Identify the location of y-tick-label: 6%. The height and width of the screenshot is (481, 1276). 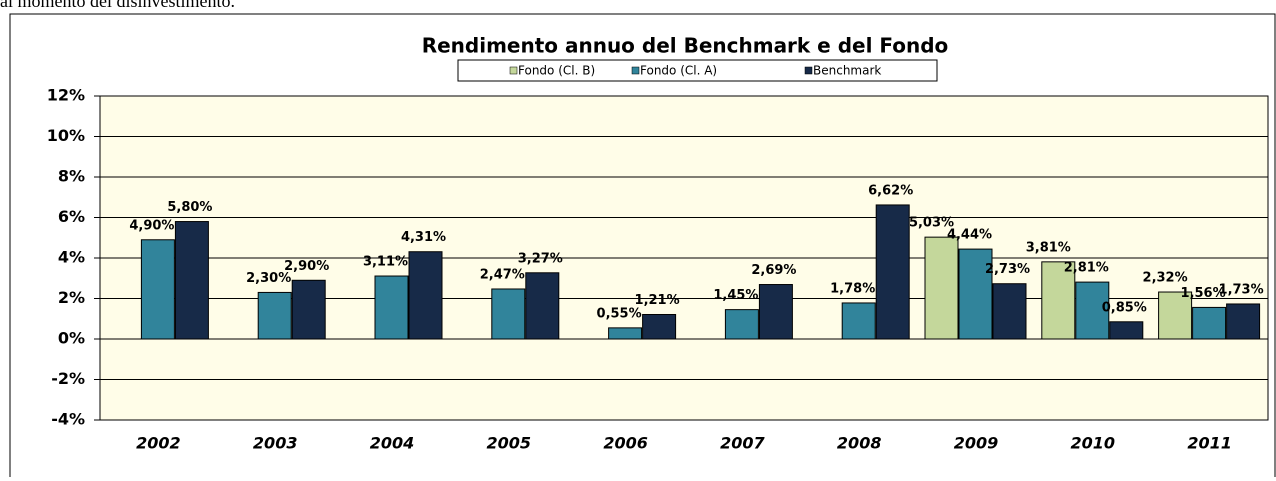
(71, 216).